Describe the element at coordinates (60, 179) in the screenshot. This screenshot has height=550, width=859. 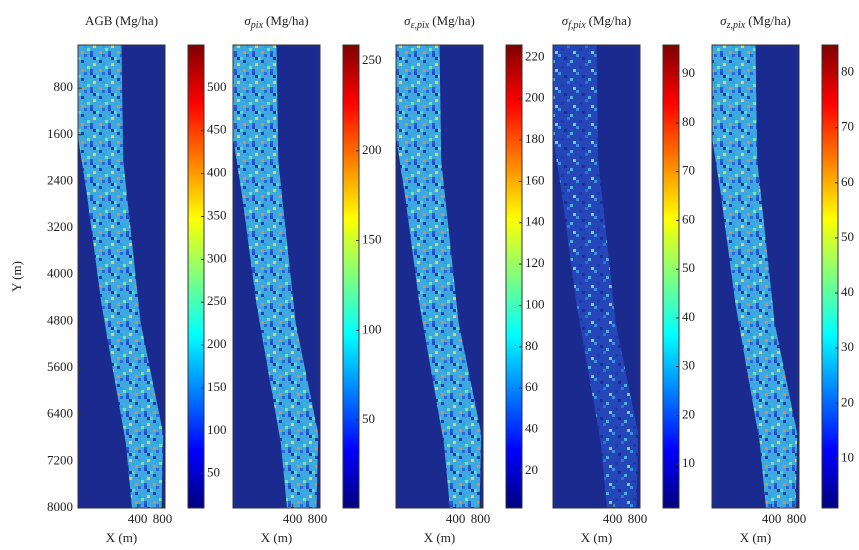
I see `y-tick-label: 2400` at that location.